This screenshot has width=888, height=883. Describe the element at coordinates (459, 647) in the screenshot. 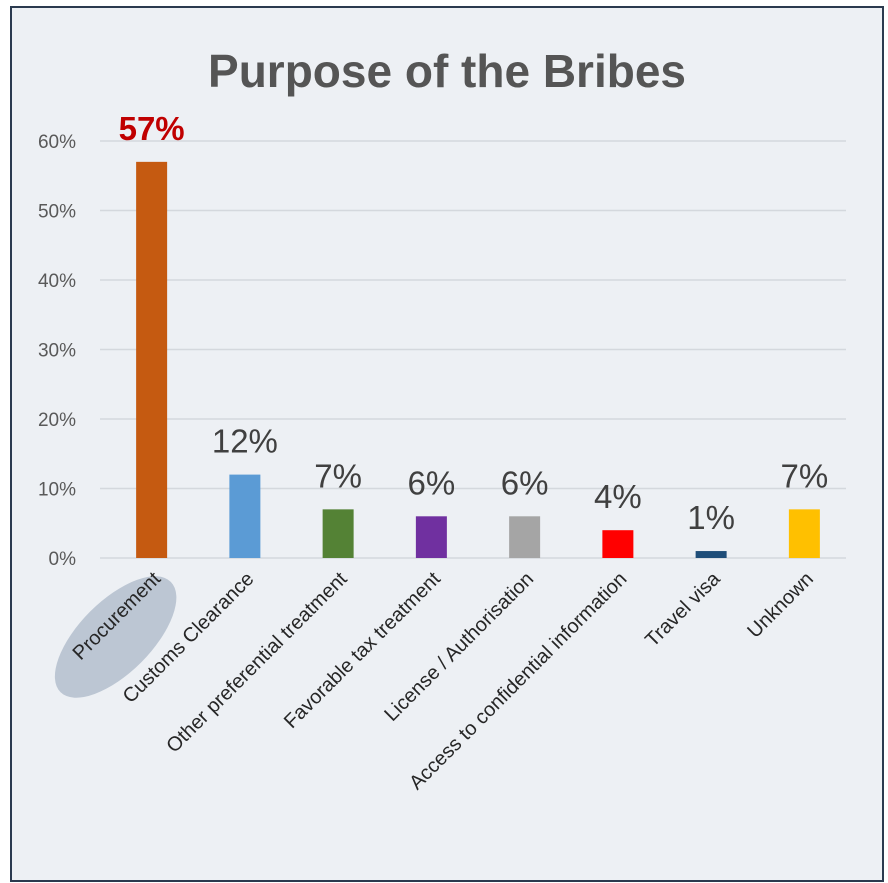

I see `category-label: License / Authorisation` at that location.